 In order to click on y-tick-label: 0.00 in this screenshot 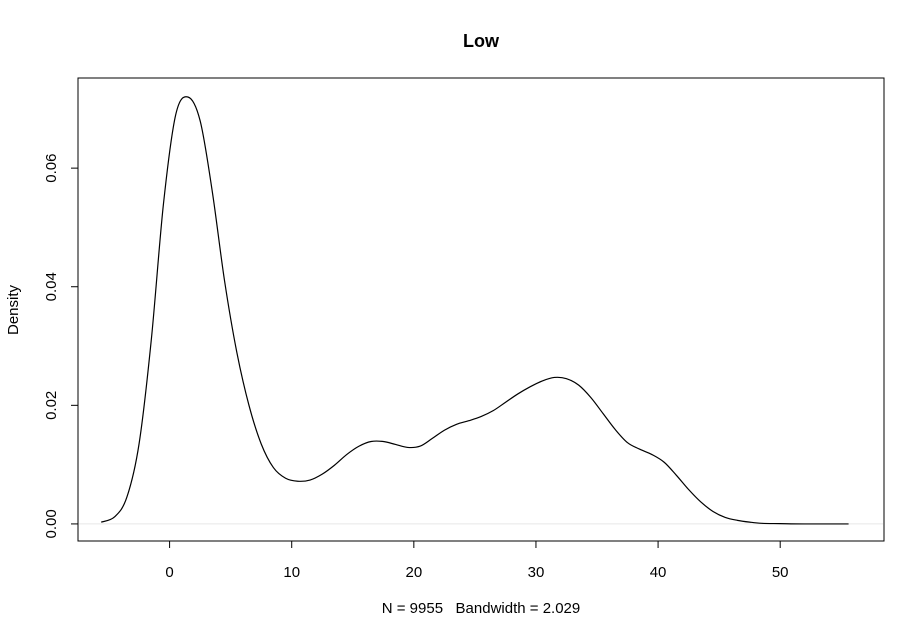, I will do `click(51, 523)`.